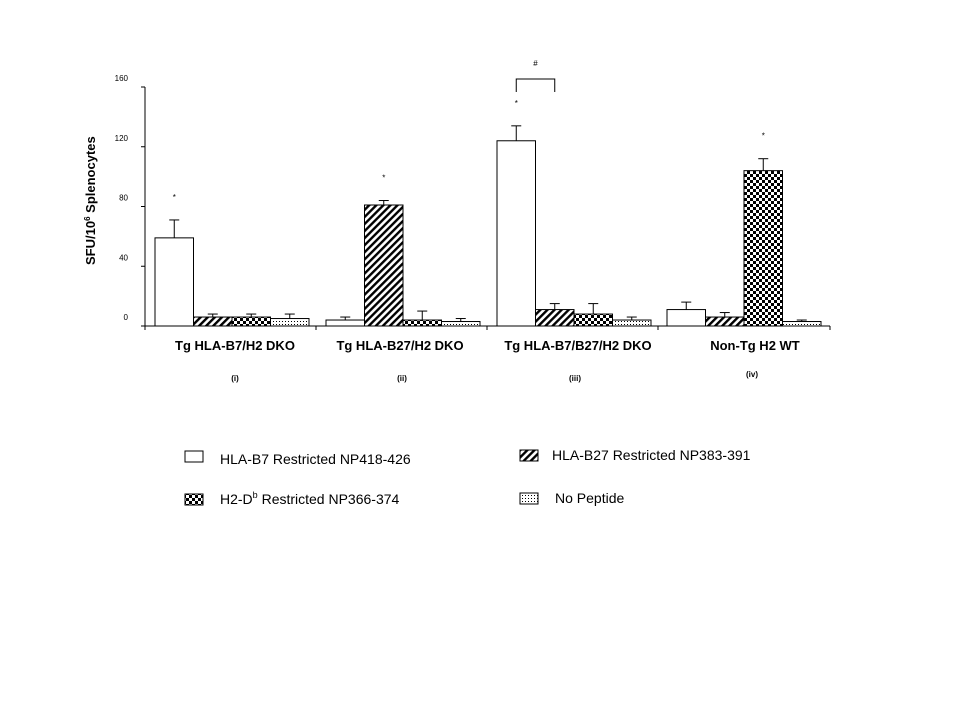 The width and height of the screenshot is (960, 720). I want to click on x-category-sublabel: (iv), so click(752, 374).